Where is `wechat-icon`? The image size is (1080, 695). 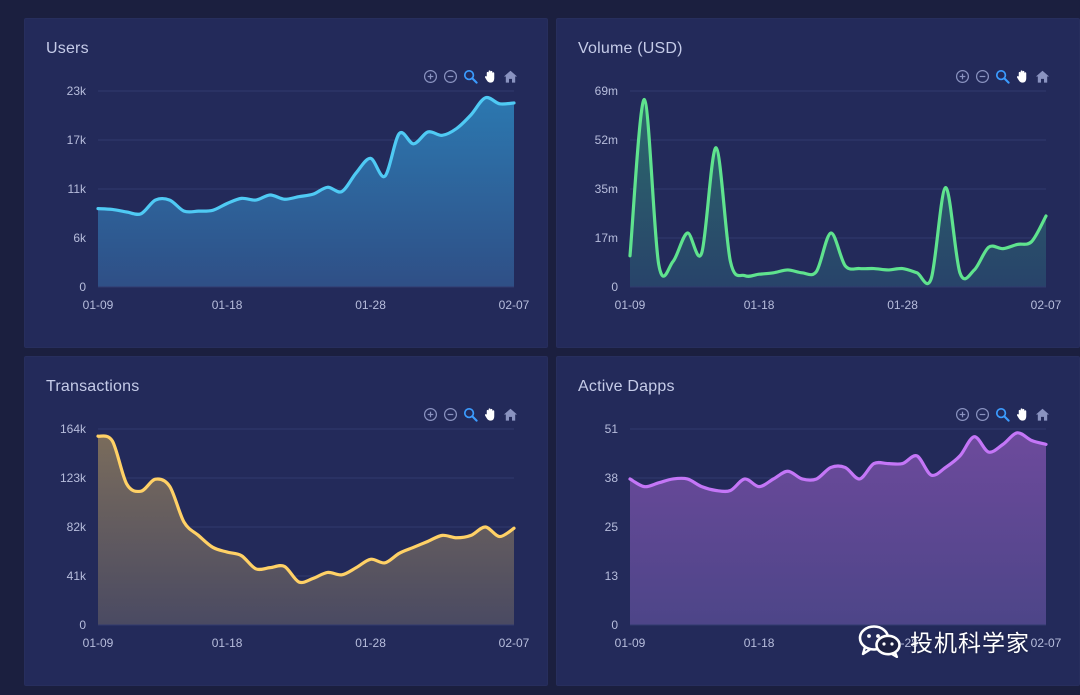
wechat-icon is located at coordinates (879, 641).